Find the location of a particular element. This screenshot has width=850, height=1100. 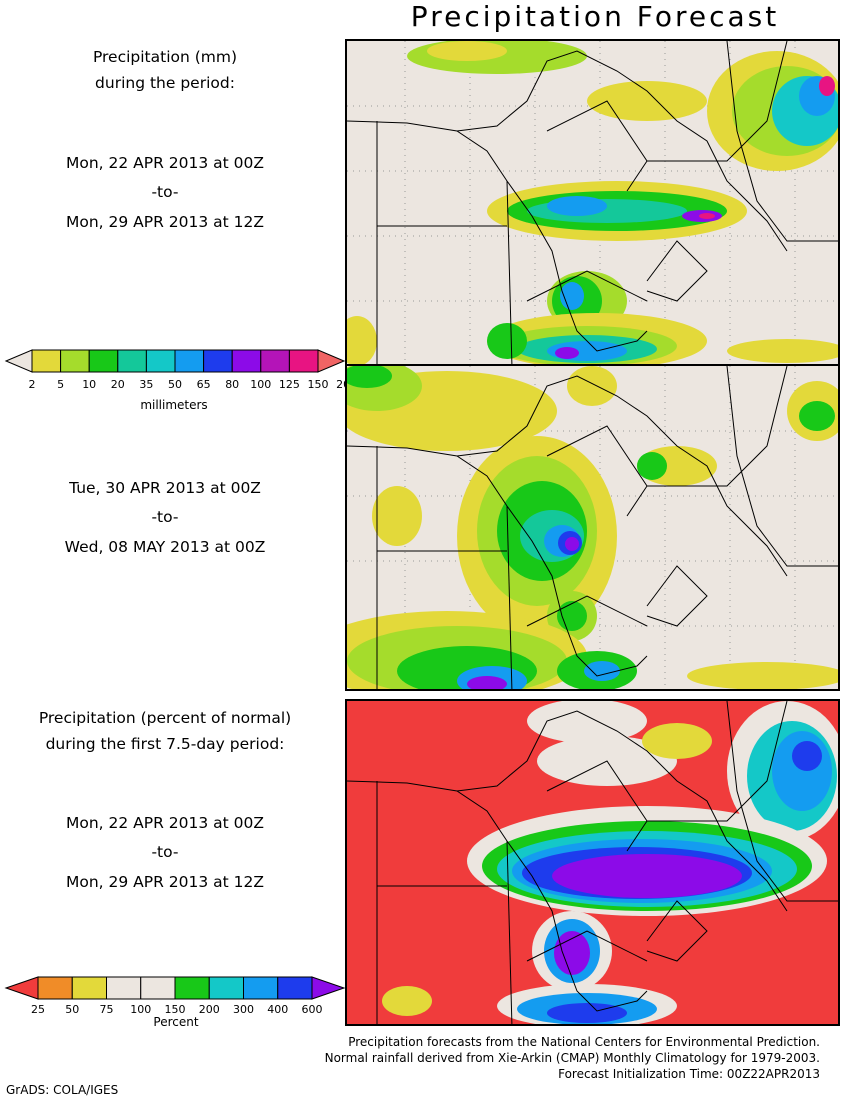

legend-tick-label: 20 is located at coordinates (118, 384).